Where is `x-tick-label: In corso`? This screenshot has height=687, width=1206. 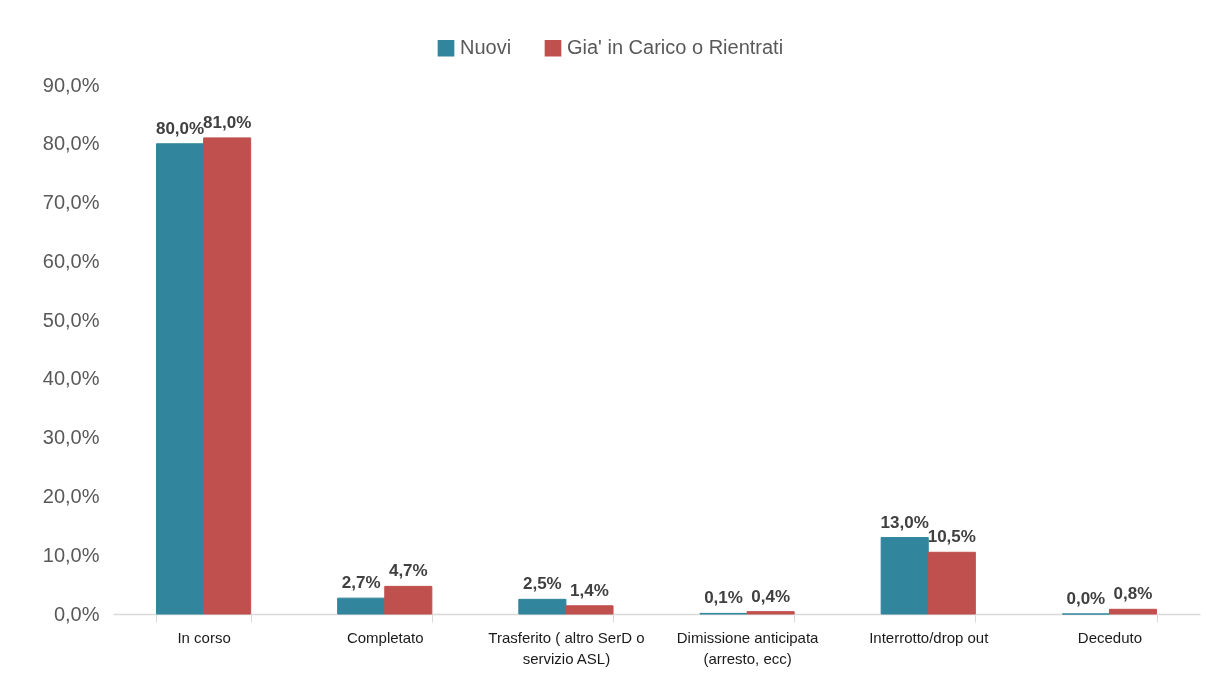 x-tick-label: In corso is located at coordinates (204, 637).